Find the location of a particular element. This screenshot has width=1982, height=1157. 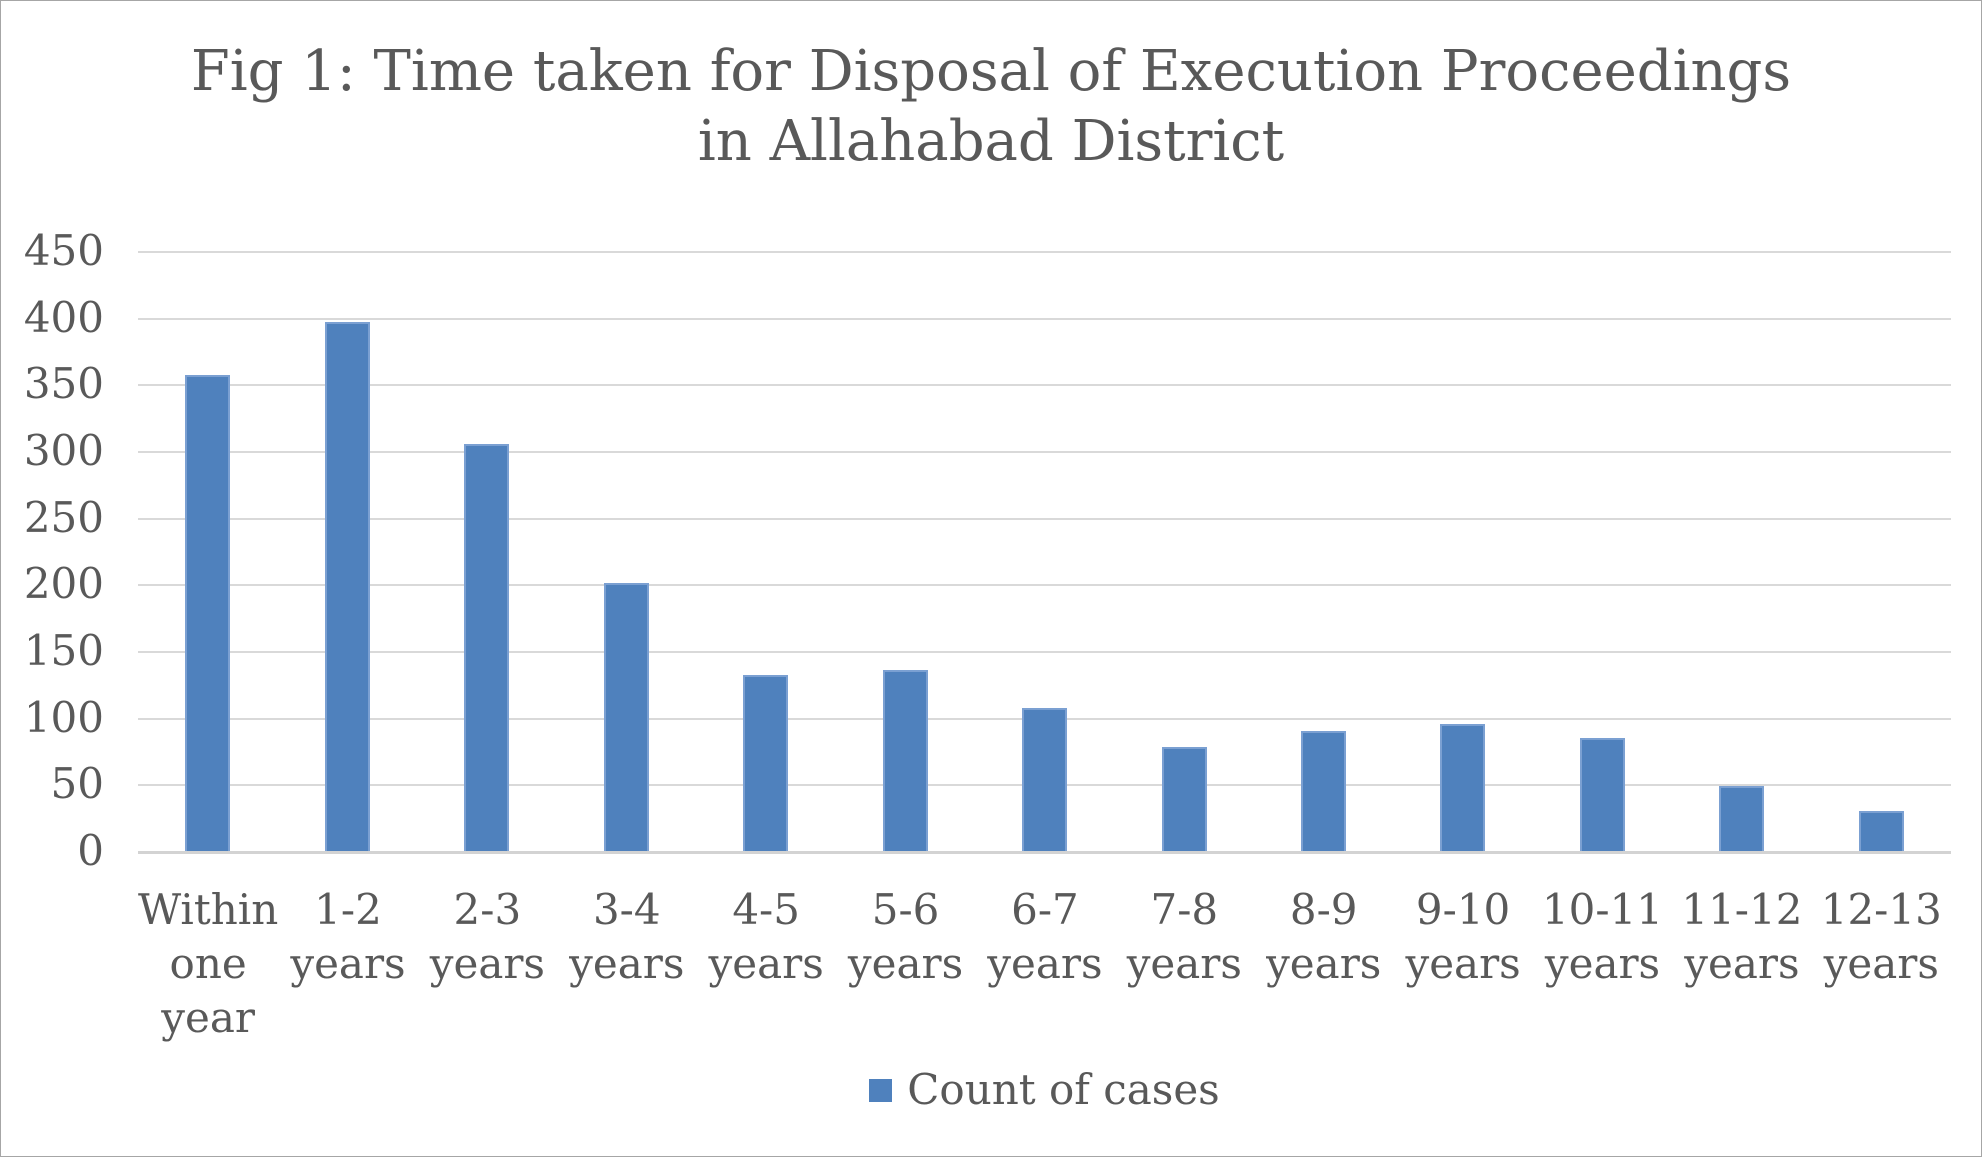

y-tick-label: 300 is located at coordinates (63, 450).